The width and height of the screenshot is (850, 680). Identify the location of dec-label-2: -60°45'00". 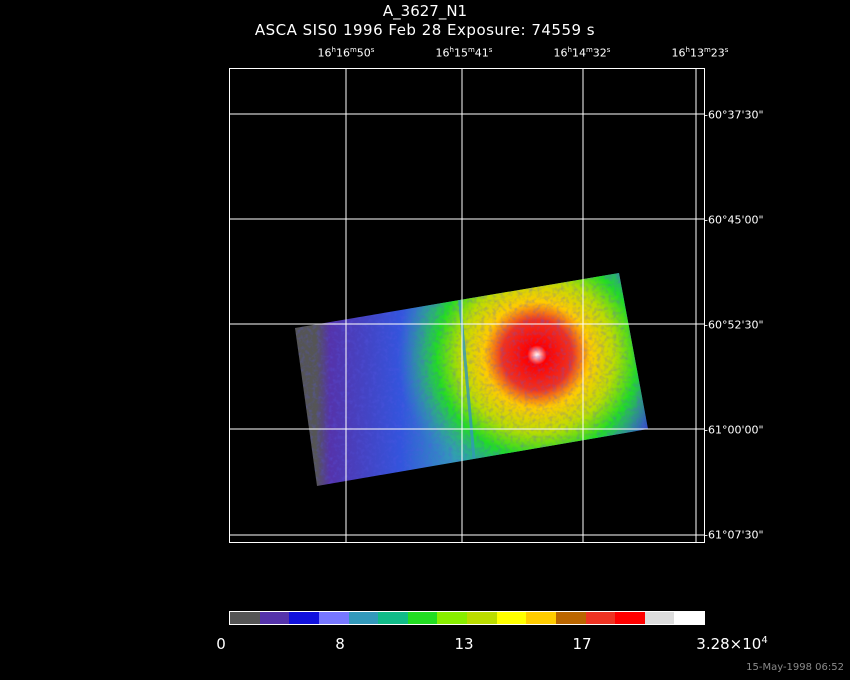
(734, 220).